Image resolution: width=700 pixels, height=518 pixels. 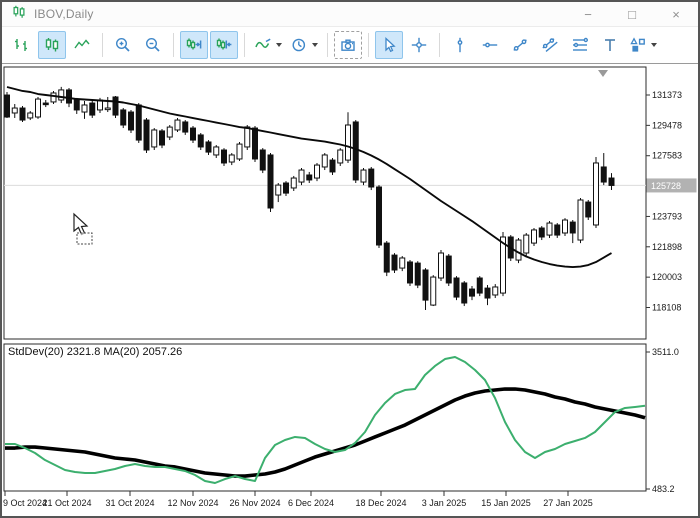 I want to click on cursor-icon, so click(x=390, y=44).